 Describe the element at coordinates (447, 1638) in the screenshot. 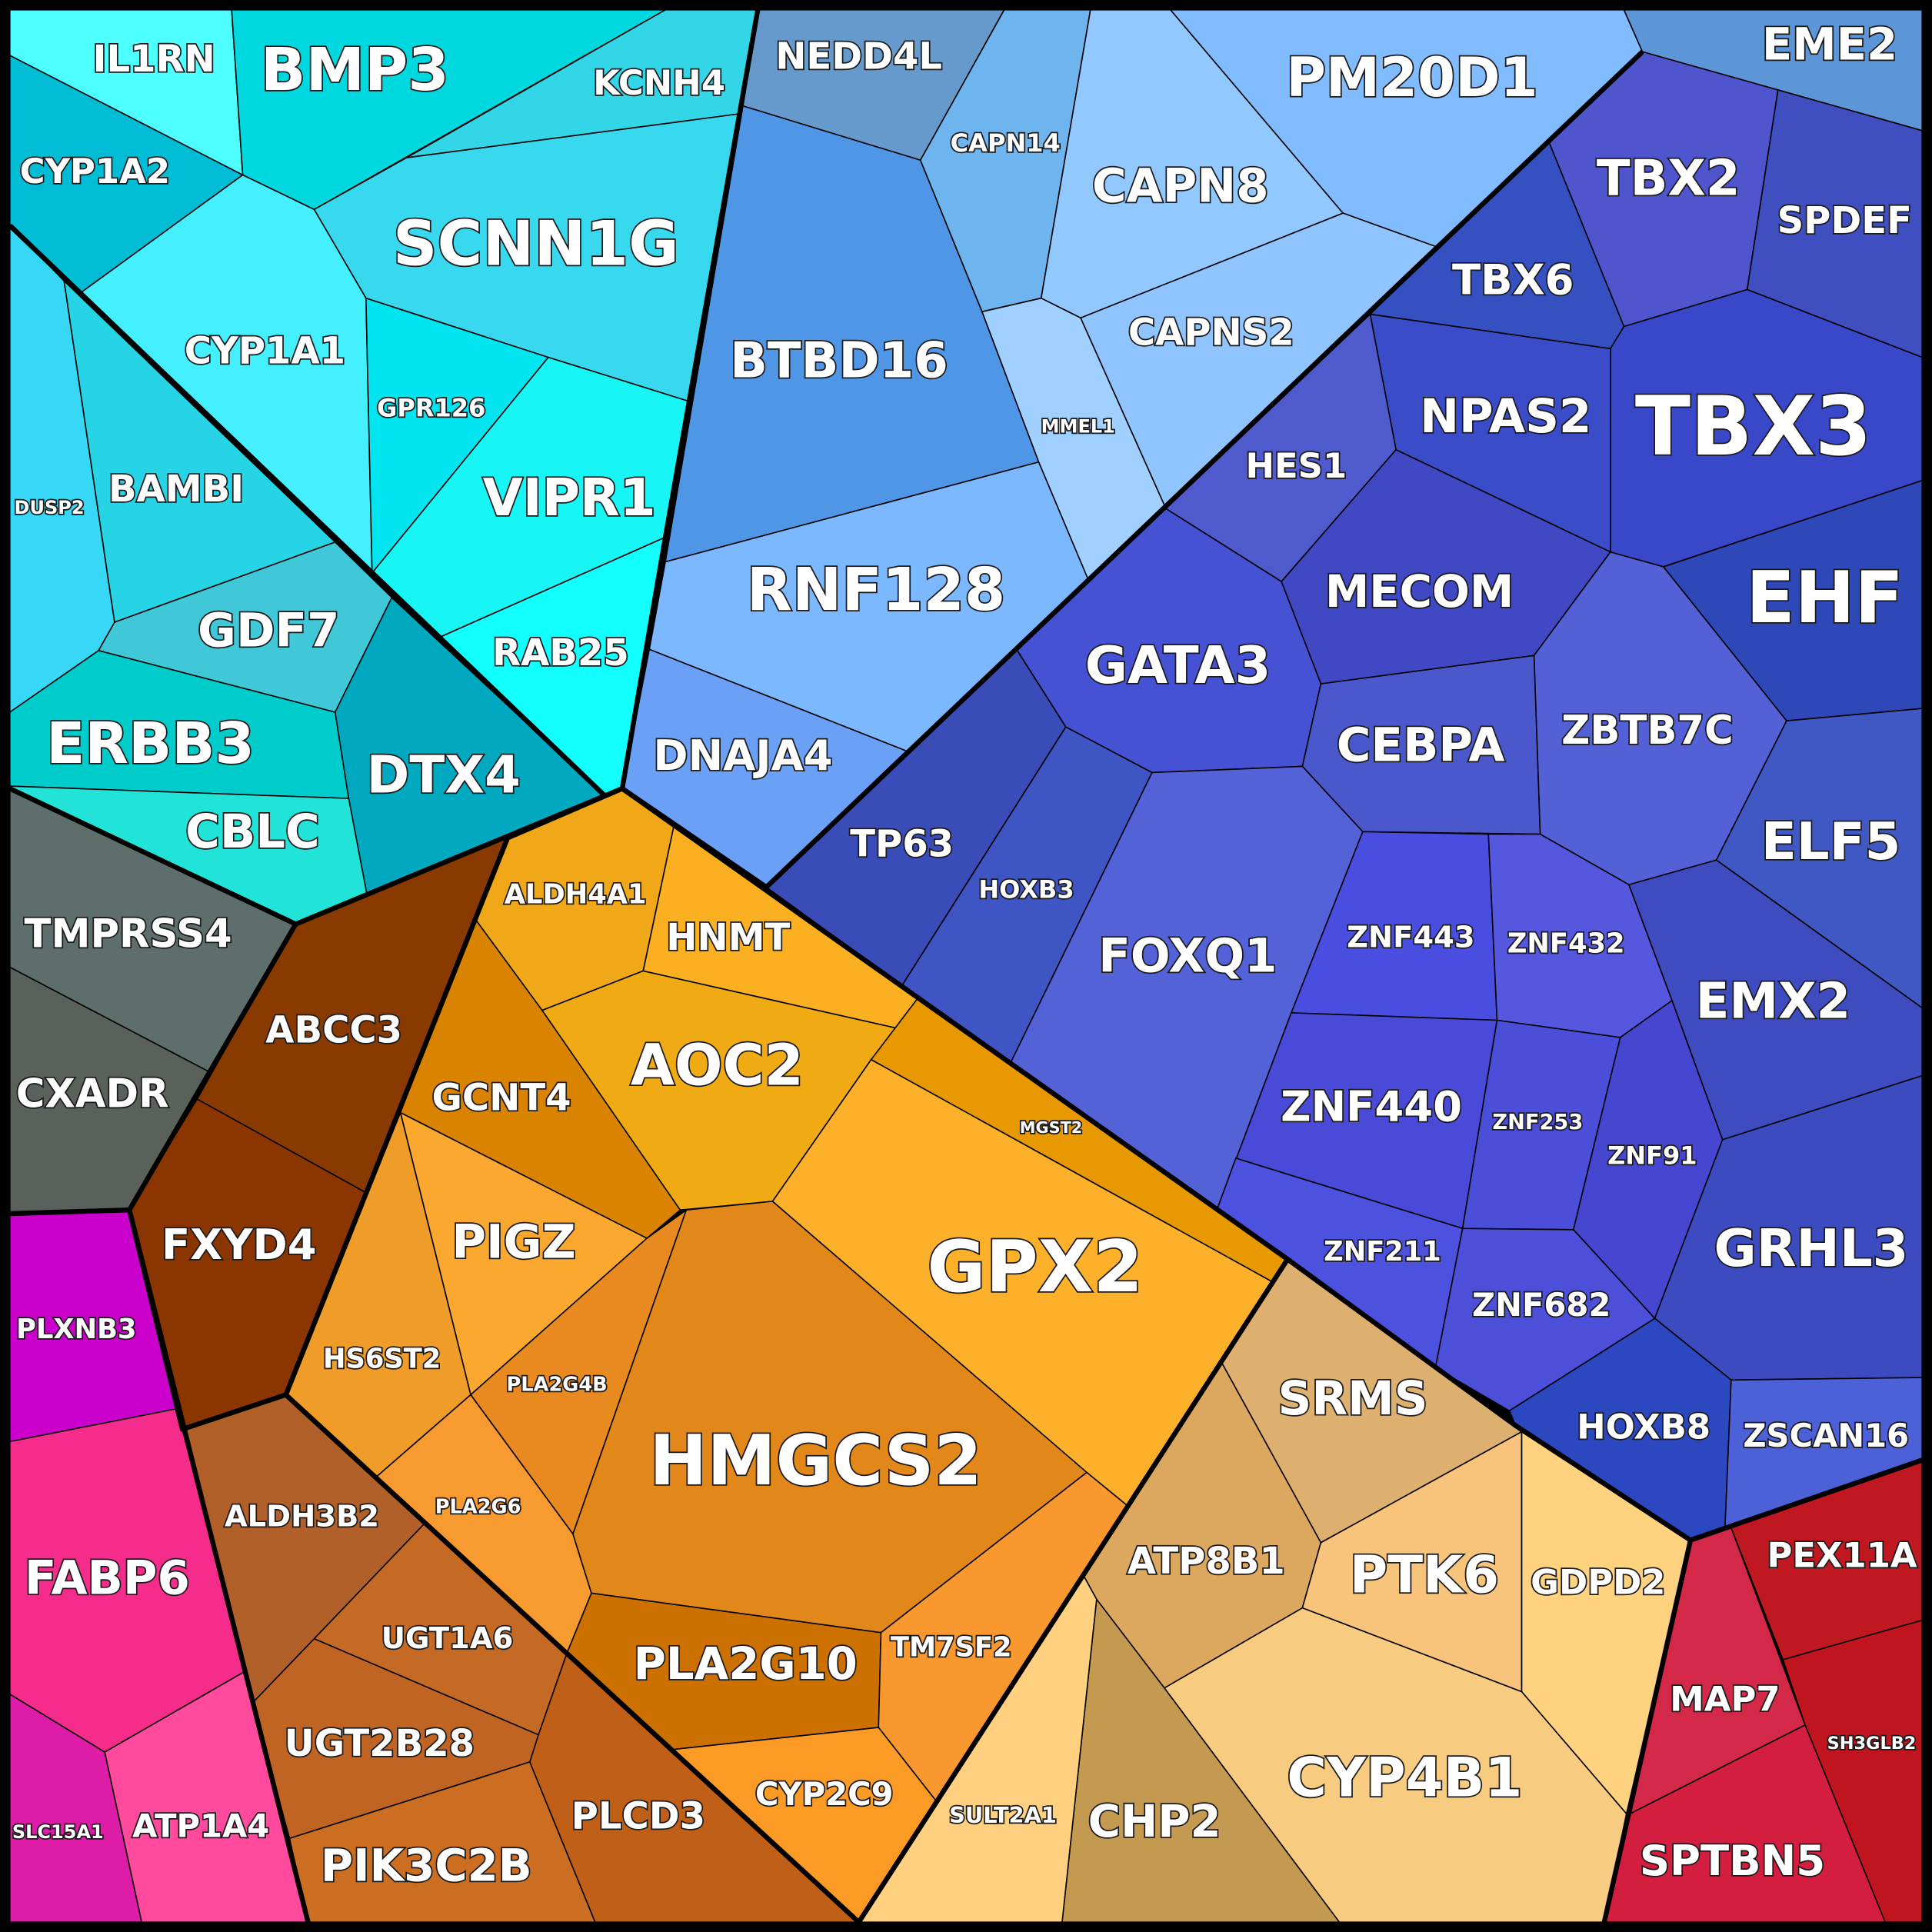

I see `label-ugt1a6: UGT1A6` at that location.